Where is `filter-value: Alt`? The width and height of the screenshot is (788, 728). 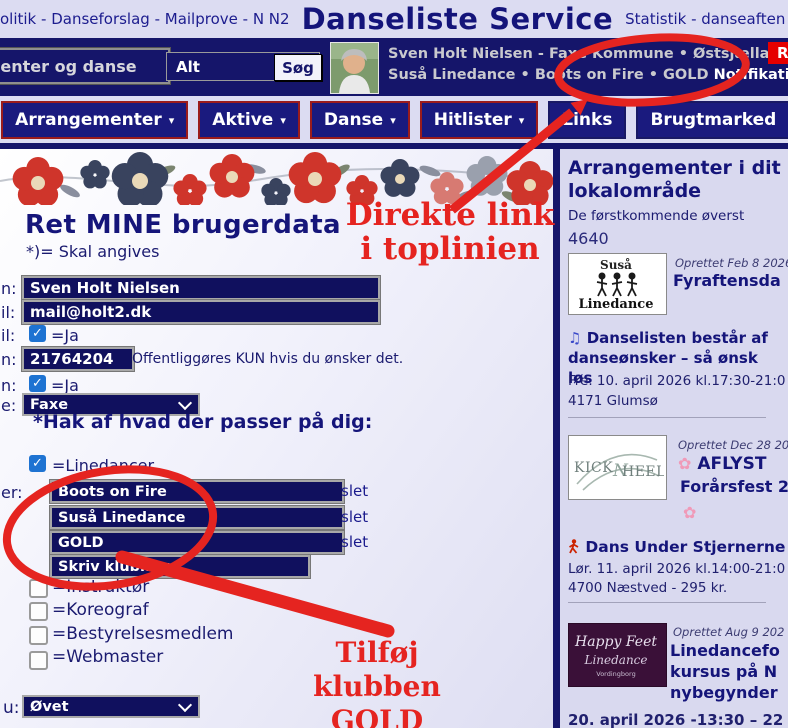
filter-value: Alt is located at coordinates (188, 66).